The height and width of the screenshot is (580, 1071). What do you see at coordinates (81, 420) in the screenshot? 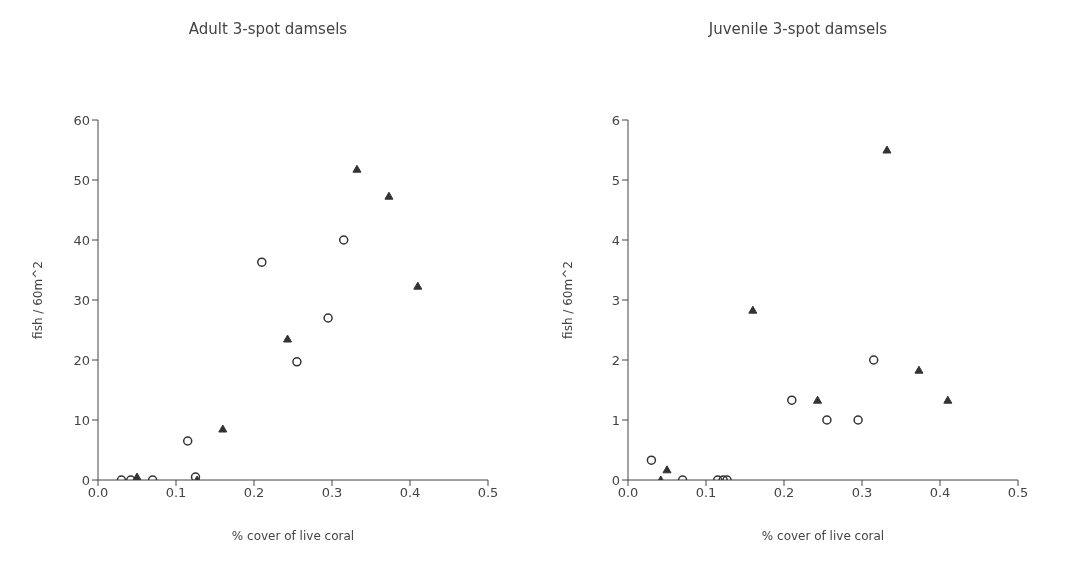
I see `y-tick-label: 10` at bounding box center [81, 420].